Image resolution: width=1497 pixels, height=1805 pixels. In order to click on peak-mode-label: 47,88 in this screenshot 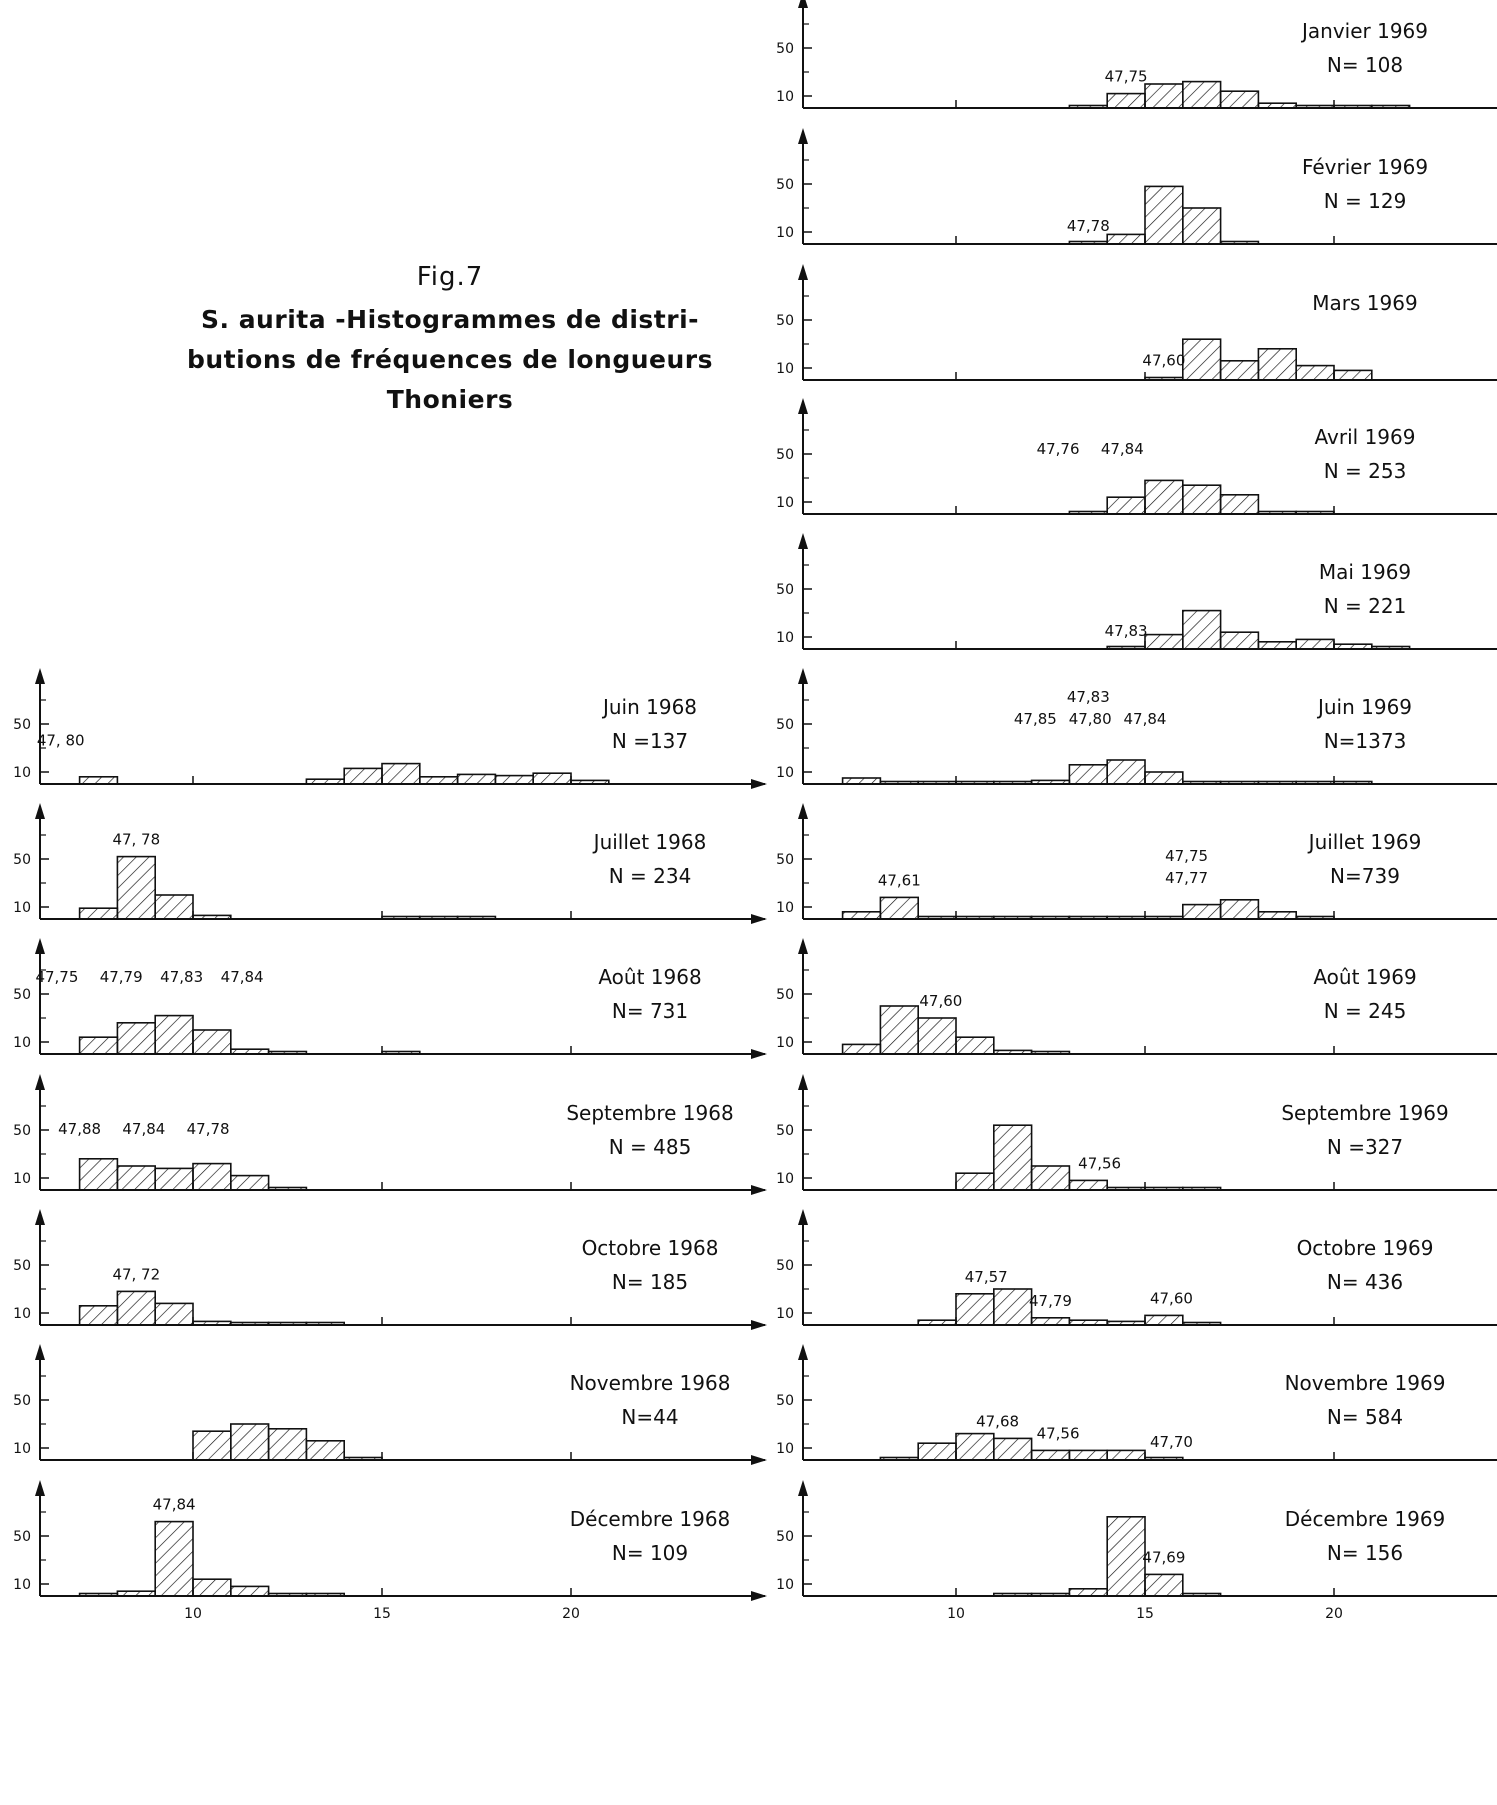, I will do `click(79, 1129)`.